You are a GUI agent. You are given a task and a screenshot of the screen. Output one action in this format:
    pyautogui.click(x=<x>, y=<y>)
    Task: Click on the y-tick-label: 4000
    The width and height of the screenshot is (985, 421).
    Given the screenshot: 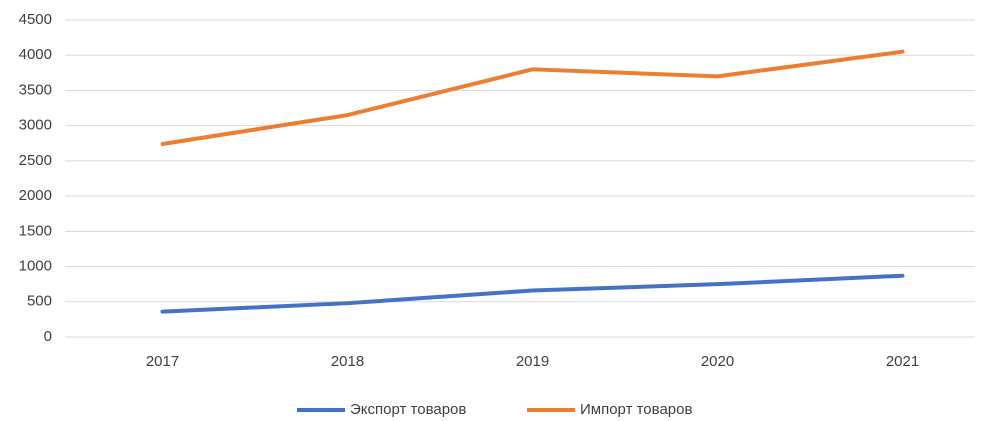 What is the action you would take?
    pyautogui.click(x=35, y=54)
    